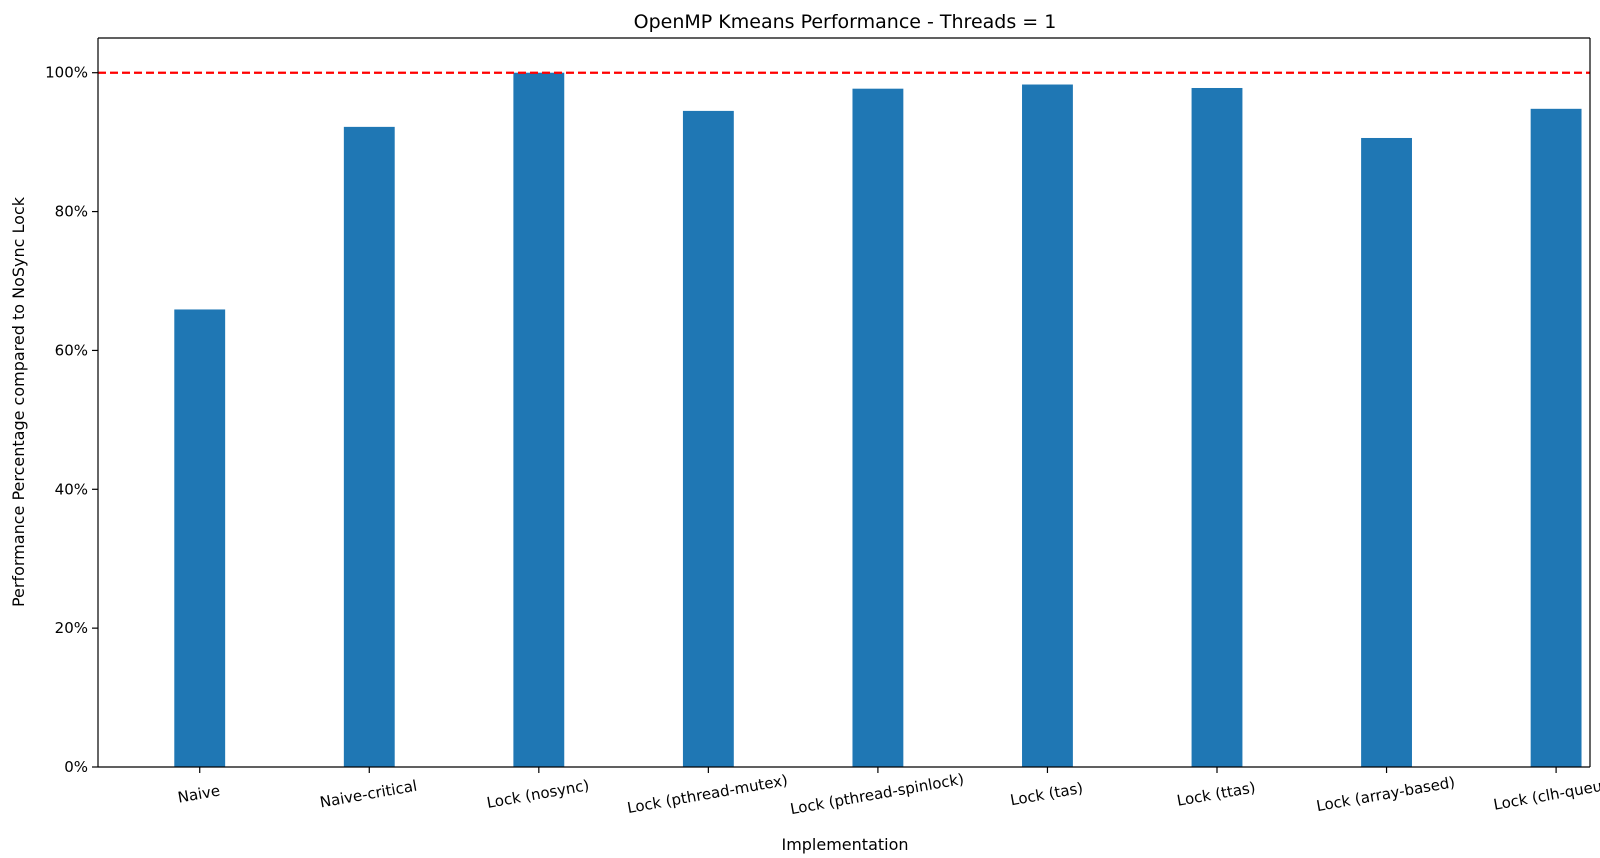 This screenshot has height=858, width=1600. Describe the element at coordinates (877, 794) in the screenshot. I see `x-tick-label: Lock (pthread-spinlock)` at that location.